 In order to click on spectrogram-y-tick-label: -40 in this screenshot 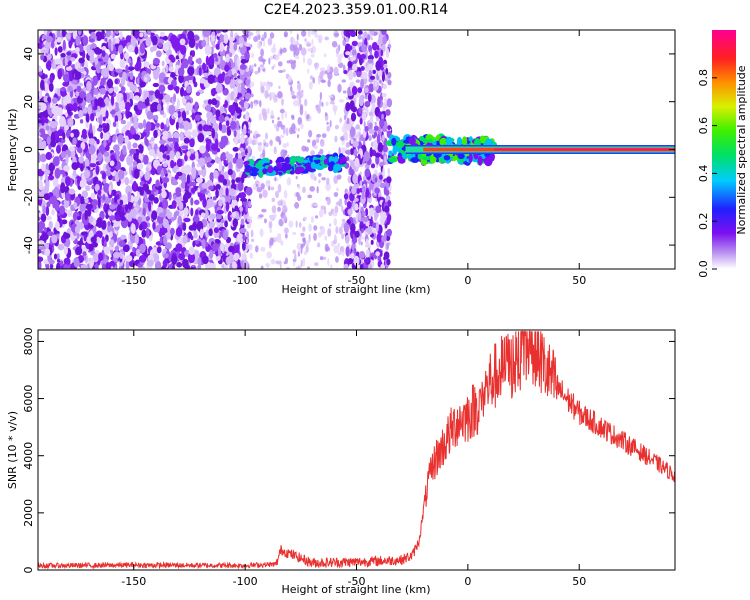, I will do `click(28, 245)`.